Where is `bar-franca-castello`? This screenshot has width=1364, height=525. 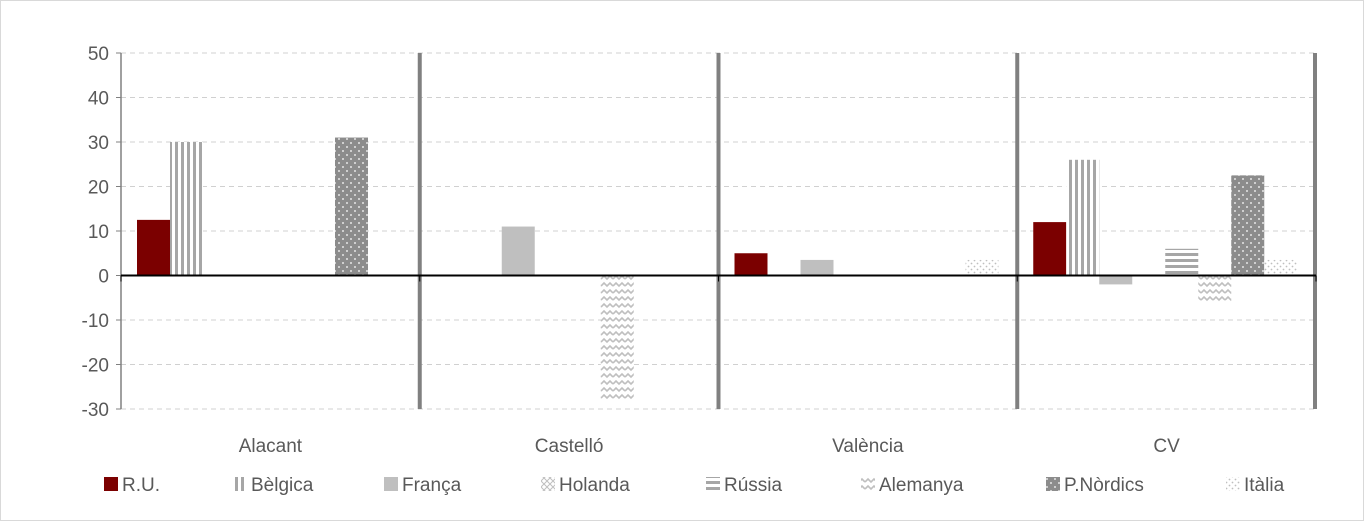
bar-franca-castello is located at coordinates (518, 251).